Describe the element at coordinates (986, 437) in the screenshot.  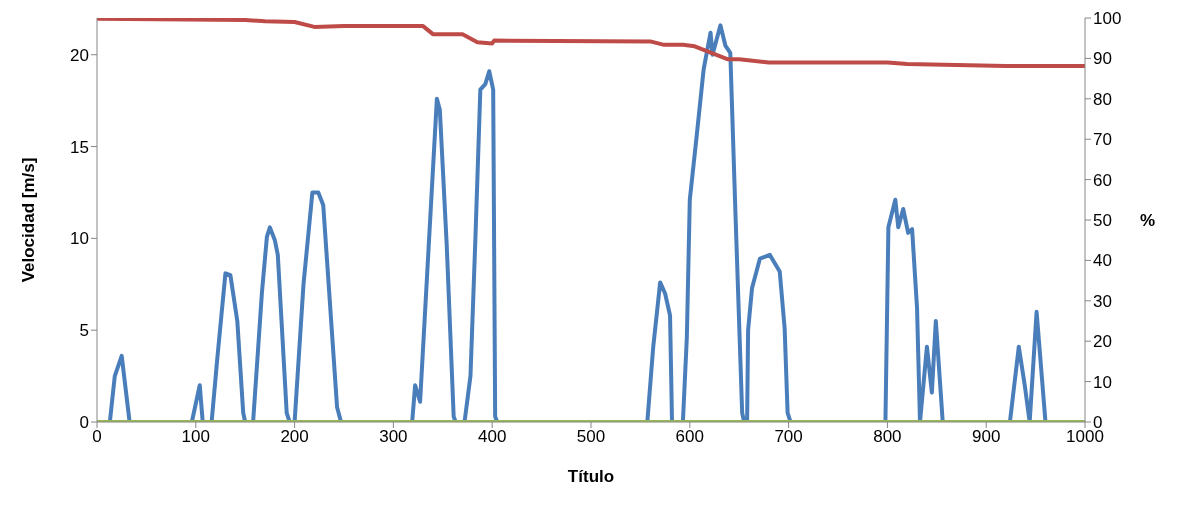
I see `x-tick-label: 900` at that location.